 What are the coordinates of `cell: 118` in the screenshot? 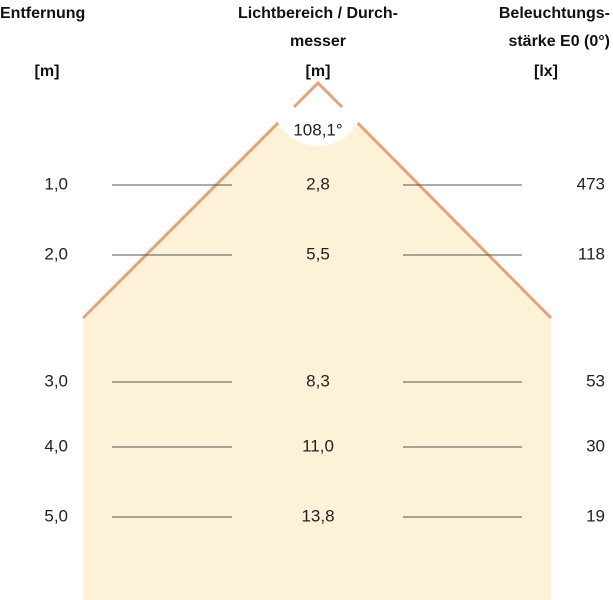 It's located at (591, 253).